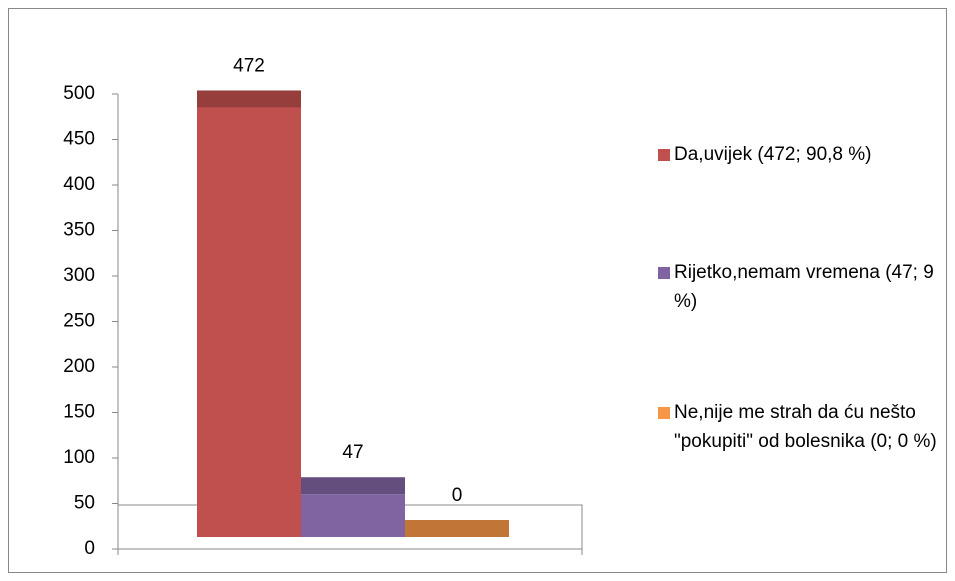  Describe the element at coordinates (89, 548) in the screenshot. I see `y-tick-label: 0` at that location.